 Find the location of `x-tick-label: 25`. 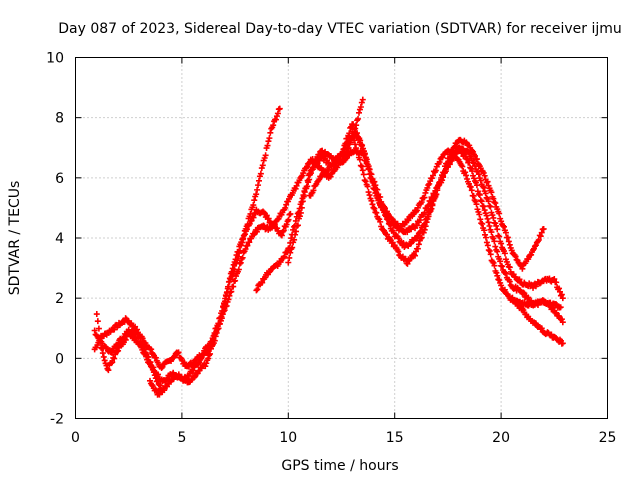

x-tick-label: 25 is located at coordinates (608, 438).